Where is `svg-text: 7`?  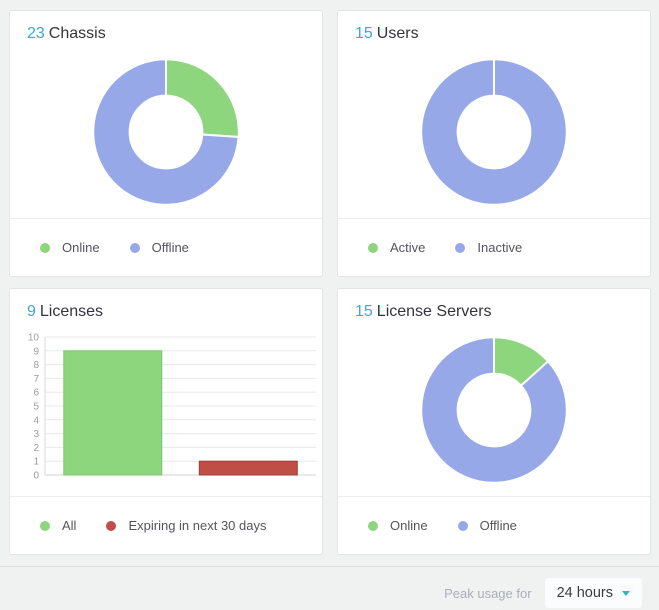 svg-text: 7 is located at coordinates (36, 378).